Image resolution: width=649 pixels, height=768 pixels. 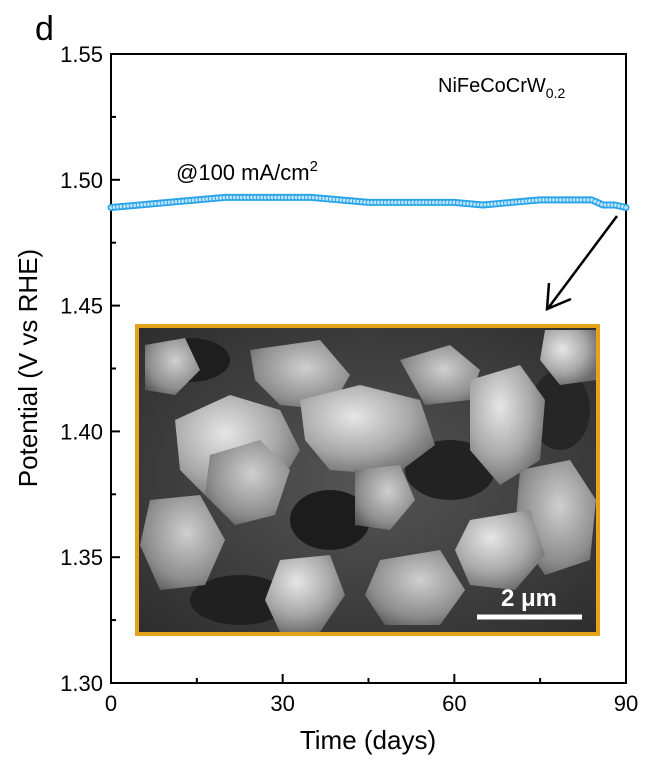 What do you see at coordinates (81, 431) in the screenshot?
I see `y-tick-label: 1.40` at bounding box center [81, 431].